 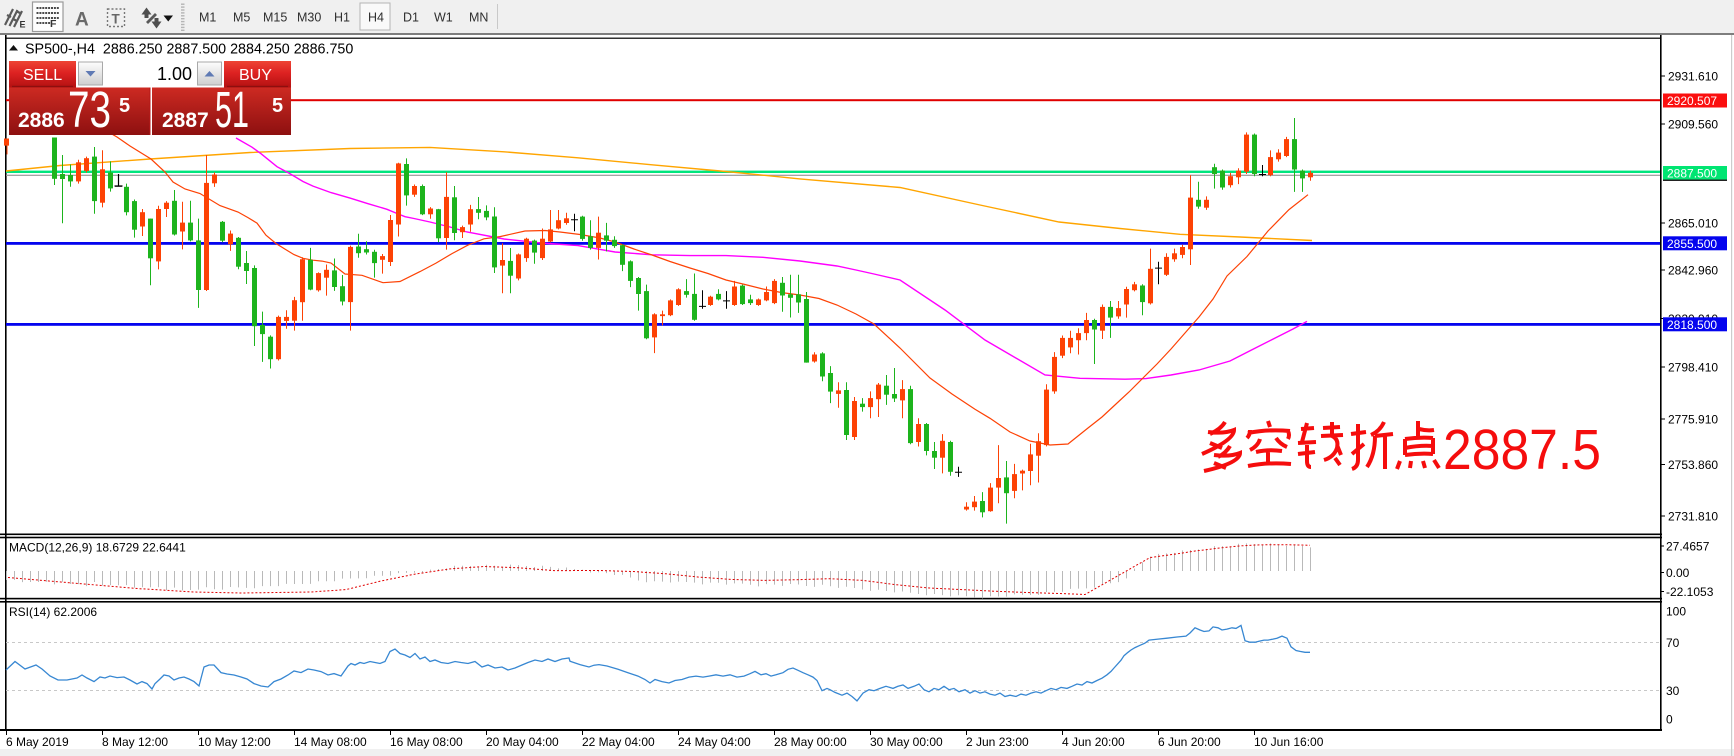 What do you see at coordinates (1289, 742) in the screenshot?
I see `svg-text: 10 Jun 16:00` at bounding box center [1289, 742].